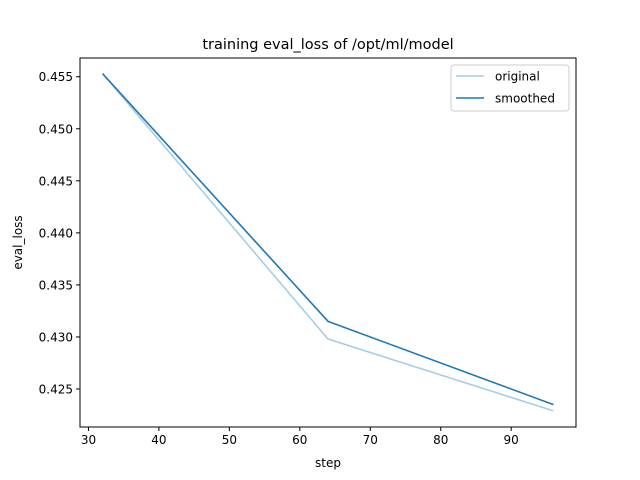  What do you see at coordinates (56, 129) in the screenshot?
I see `y-tick-label: 0.450` at bounding box center [56, 129].